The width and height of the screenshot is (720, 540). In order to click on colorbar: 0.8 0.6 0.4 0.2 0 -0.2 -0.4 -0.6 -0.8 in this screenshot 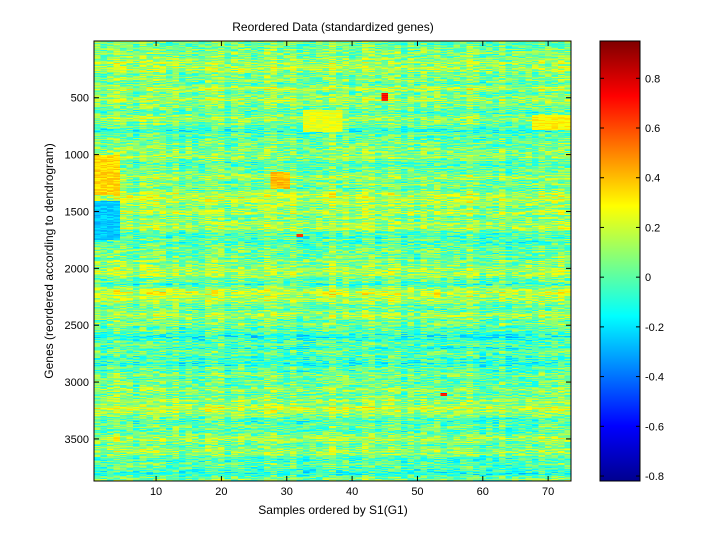, I will do `click(631, 261)`.